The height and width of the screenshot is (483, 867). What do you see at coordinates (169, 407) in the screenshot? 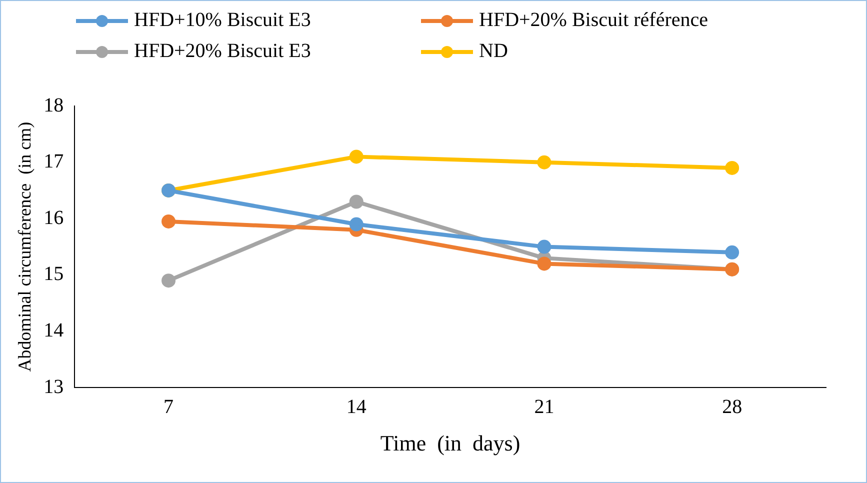
I see `x-tick-label: 7` at bounding box center [169, 407].